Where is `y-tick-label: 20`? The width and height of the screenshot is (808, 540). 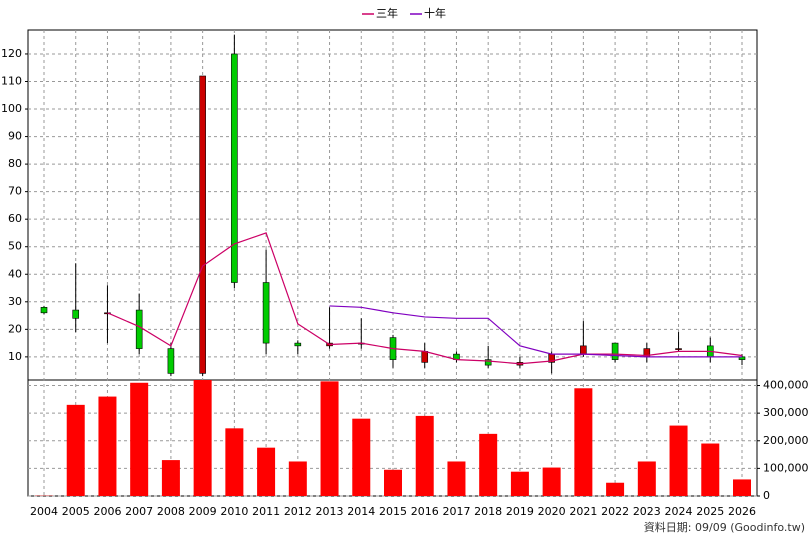
y-tick-label: 20 is located at coordinates (15, 328).